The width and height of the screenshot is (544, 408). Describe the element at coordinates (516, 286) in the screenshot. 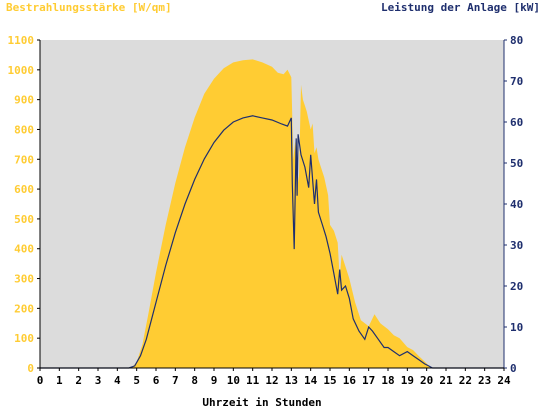

I see `right-tick-label: 20` at that location.